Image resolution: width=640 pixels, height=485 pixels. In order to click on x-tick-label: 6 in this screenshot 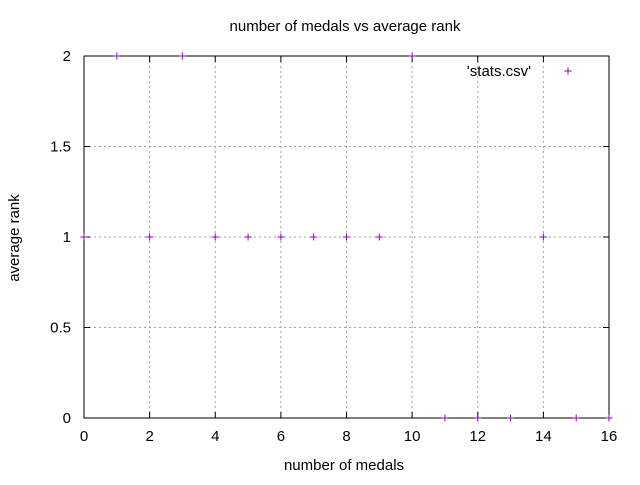, I will do `click(281, 436)`.